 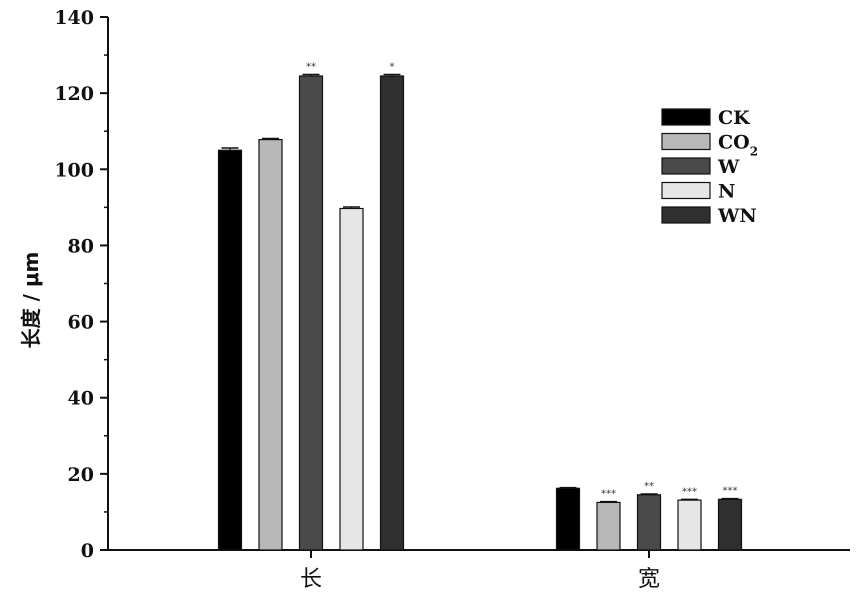 What do you see at coordinates (728, 167) in the screenshot?
I see `legend-label: W` at bounding box center [728, 167].